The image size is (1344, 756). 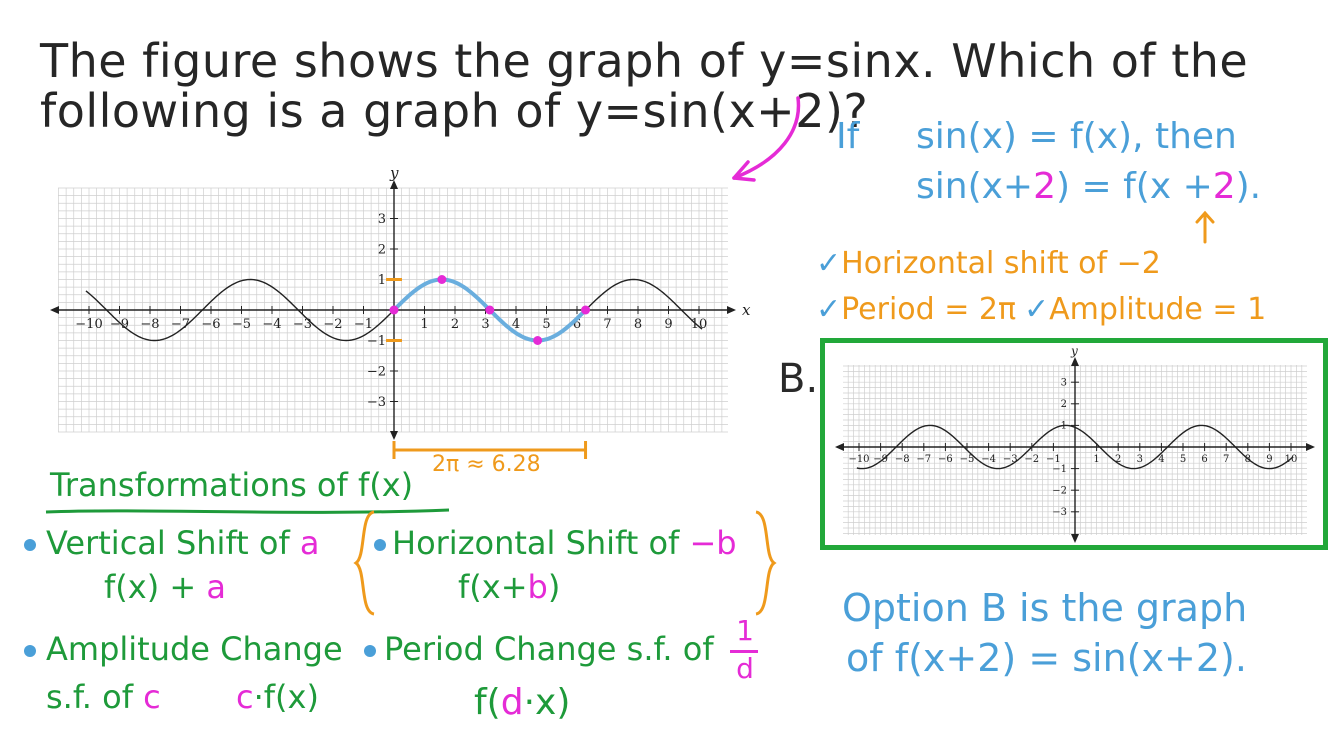 I want to click on x-tick-label: −7, so click(x=923, y=459).